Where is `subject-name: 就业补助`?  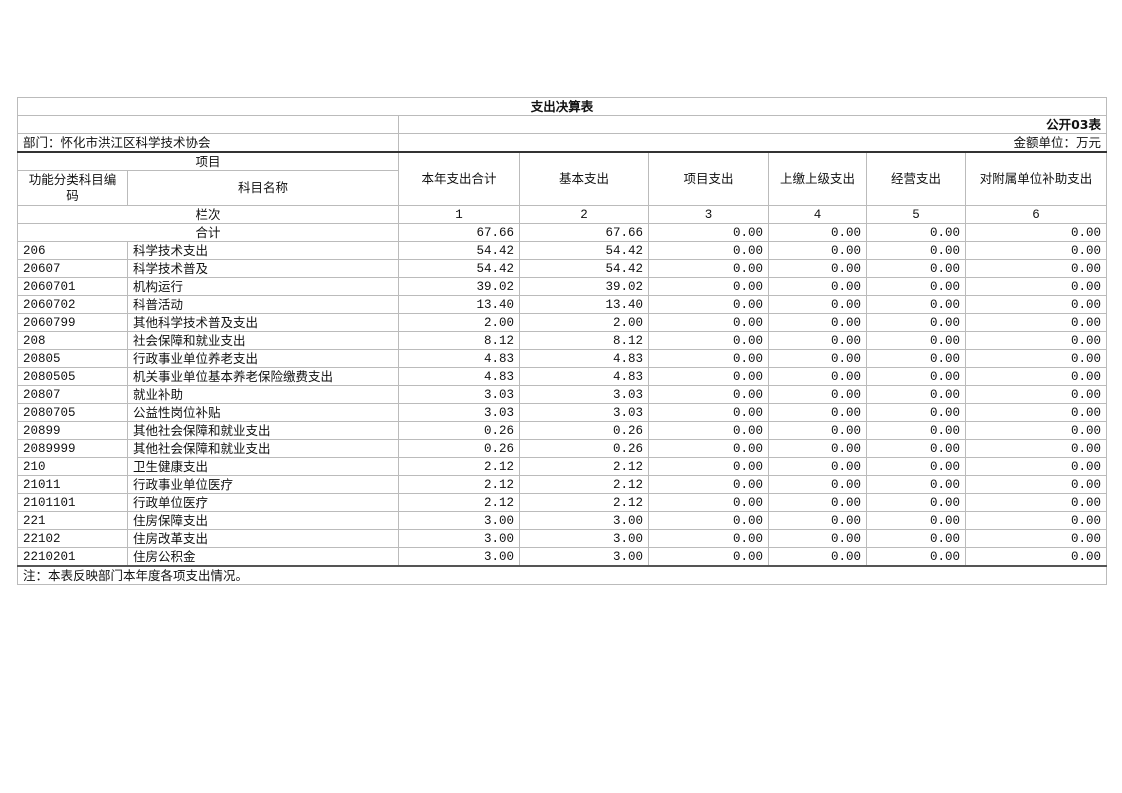 subject-name: 就业补助 is located at coordinates (263, 394).